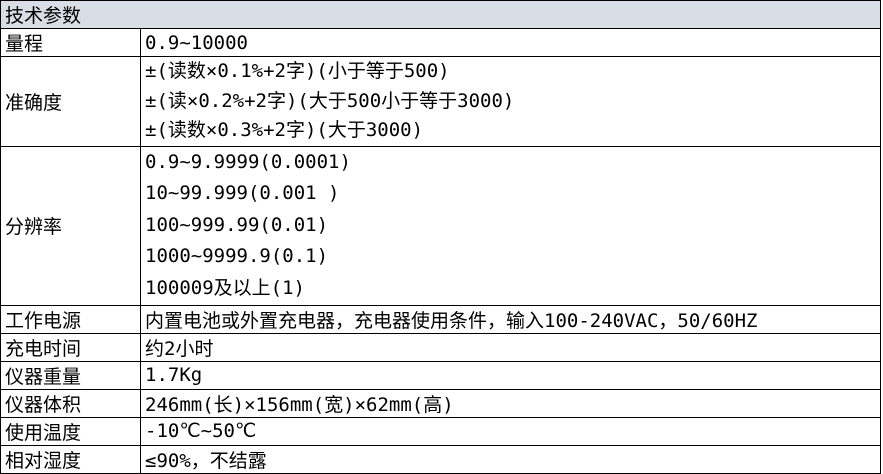 The width and height of the screenshot is (883, 474). Describe the element at coordinates (70, 431) in the screenshot. I see `param-label-operating-temp: 使用温度` at that location.